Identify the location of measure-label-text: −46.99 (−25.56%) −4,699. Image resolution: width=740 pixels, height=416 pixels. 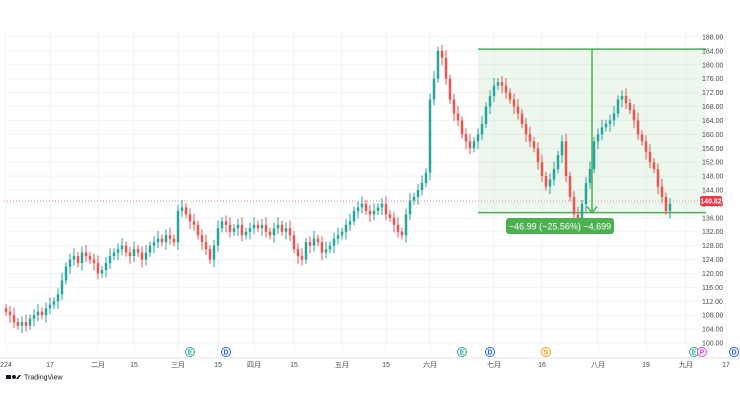
(560, 227).